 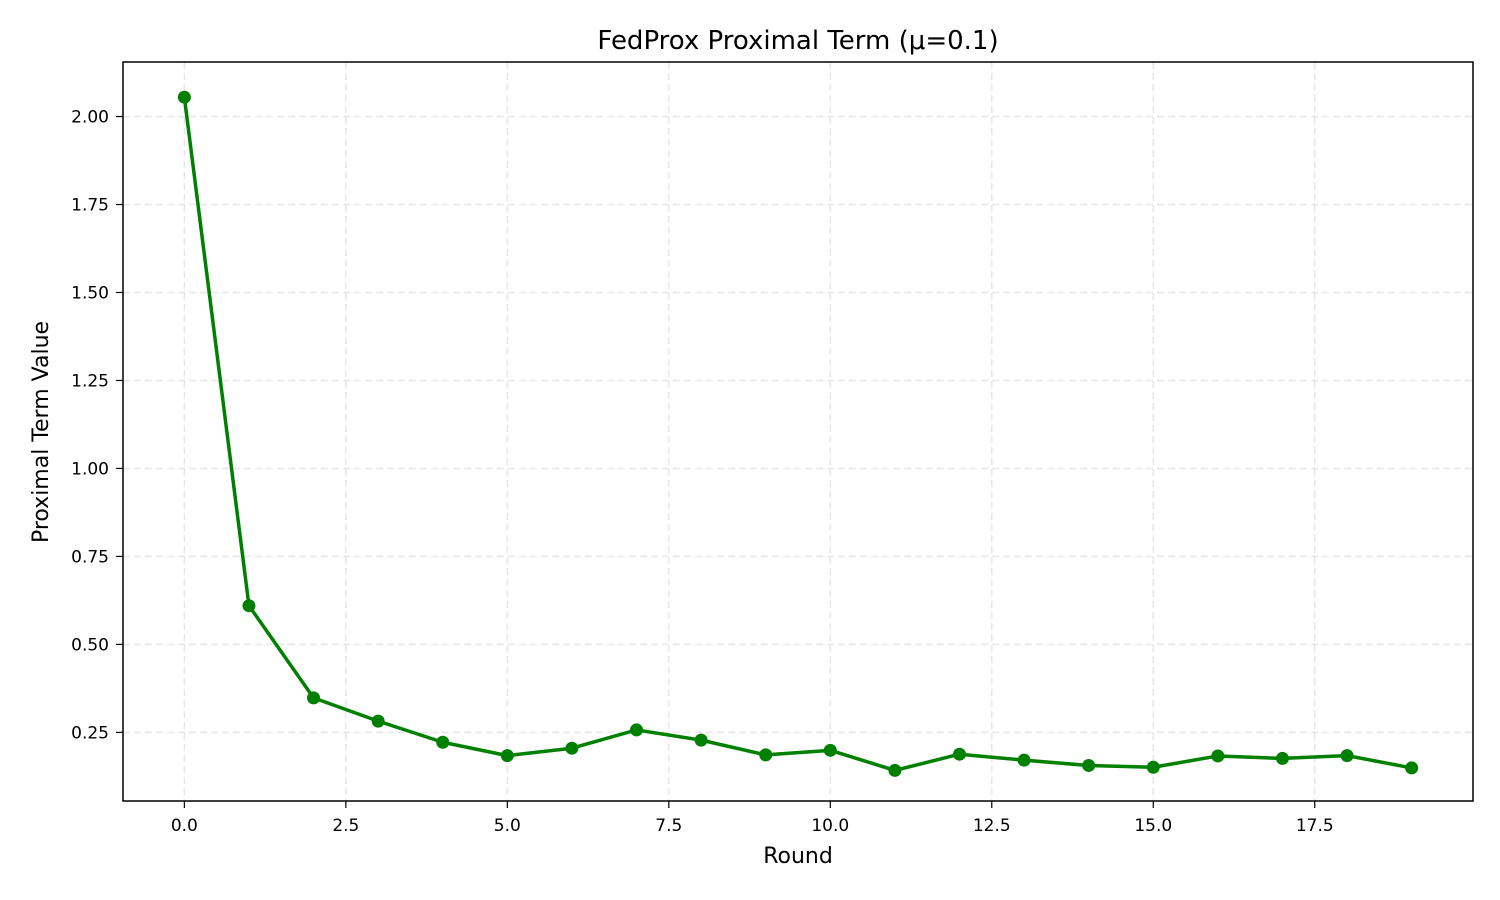 What do you see at coordinates (345, 826) in the screenshot?
I see `x-tick-label: 2.5` at bounding box center [345, 826].